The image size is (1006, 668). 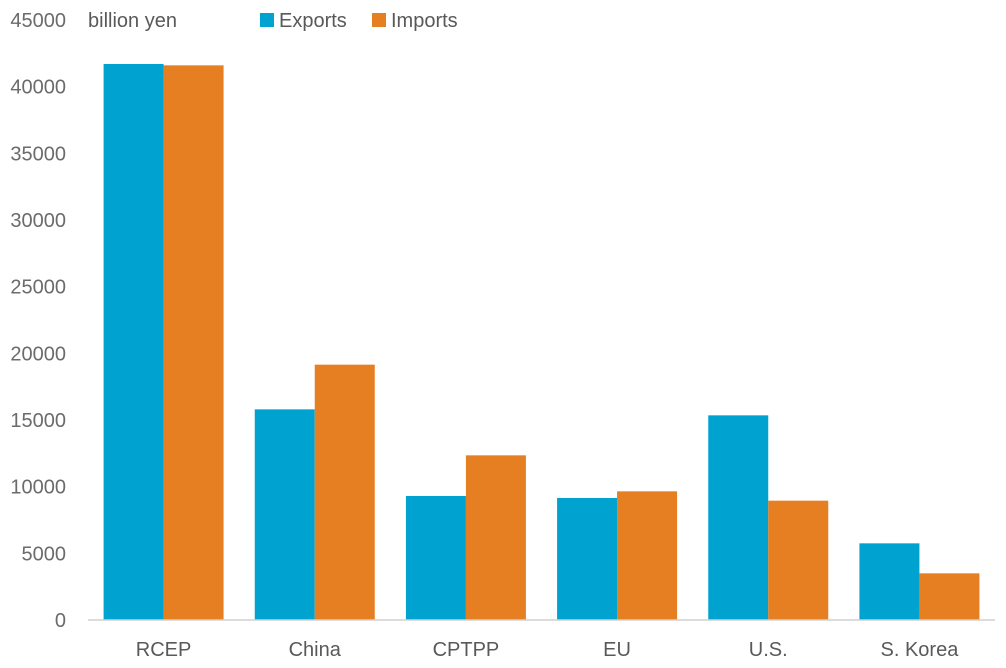 What do you see at coordinates (495, 537) in the screenshot?
I see `bar-imports-cptpp` at bounding box center [495, 537].